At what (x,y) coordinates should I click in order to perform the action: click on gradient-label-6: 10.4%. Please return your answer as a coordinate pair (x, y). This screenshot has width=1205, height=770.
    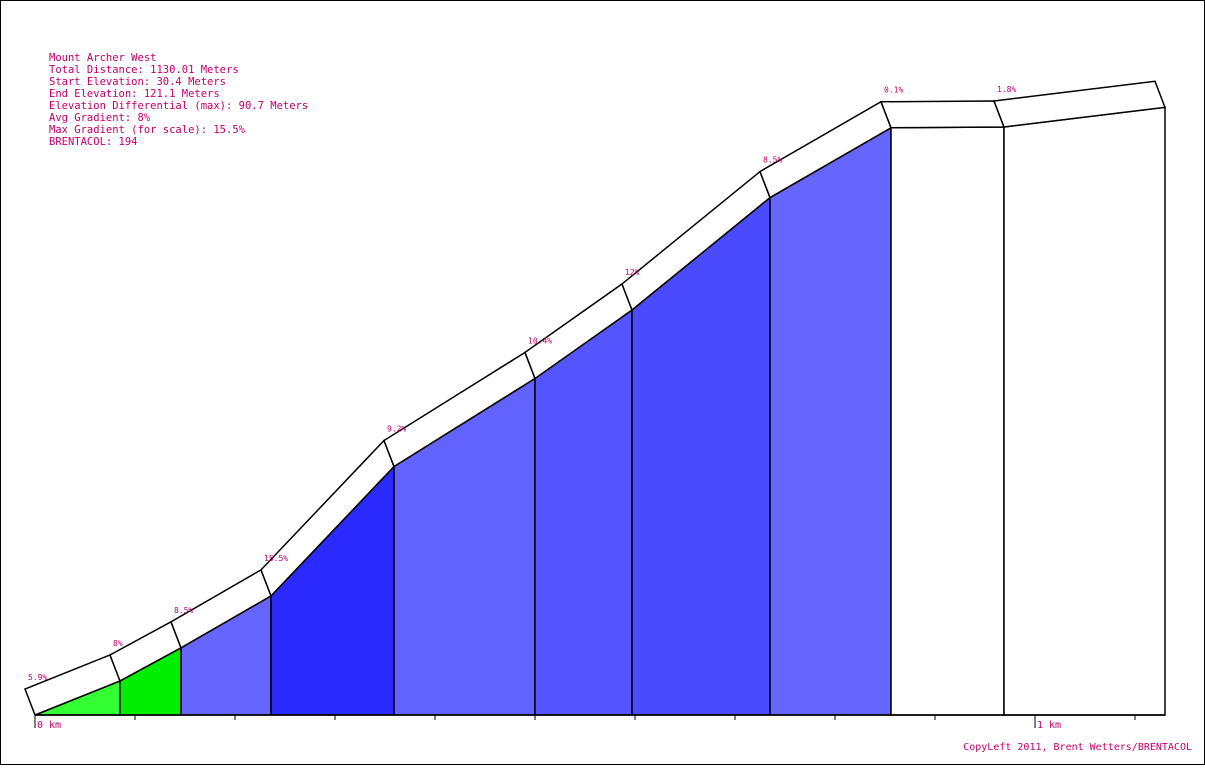
    Looking at the image, I should click on (540, 340).